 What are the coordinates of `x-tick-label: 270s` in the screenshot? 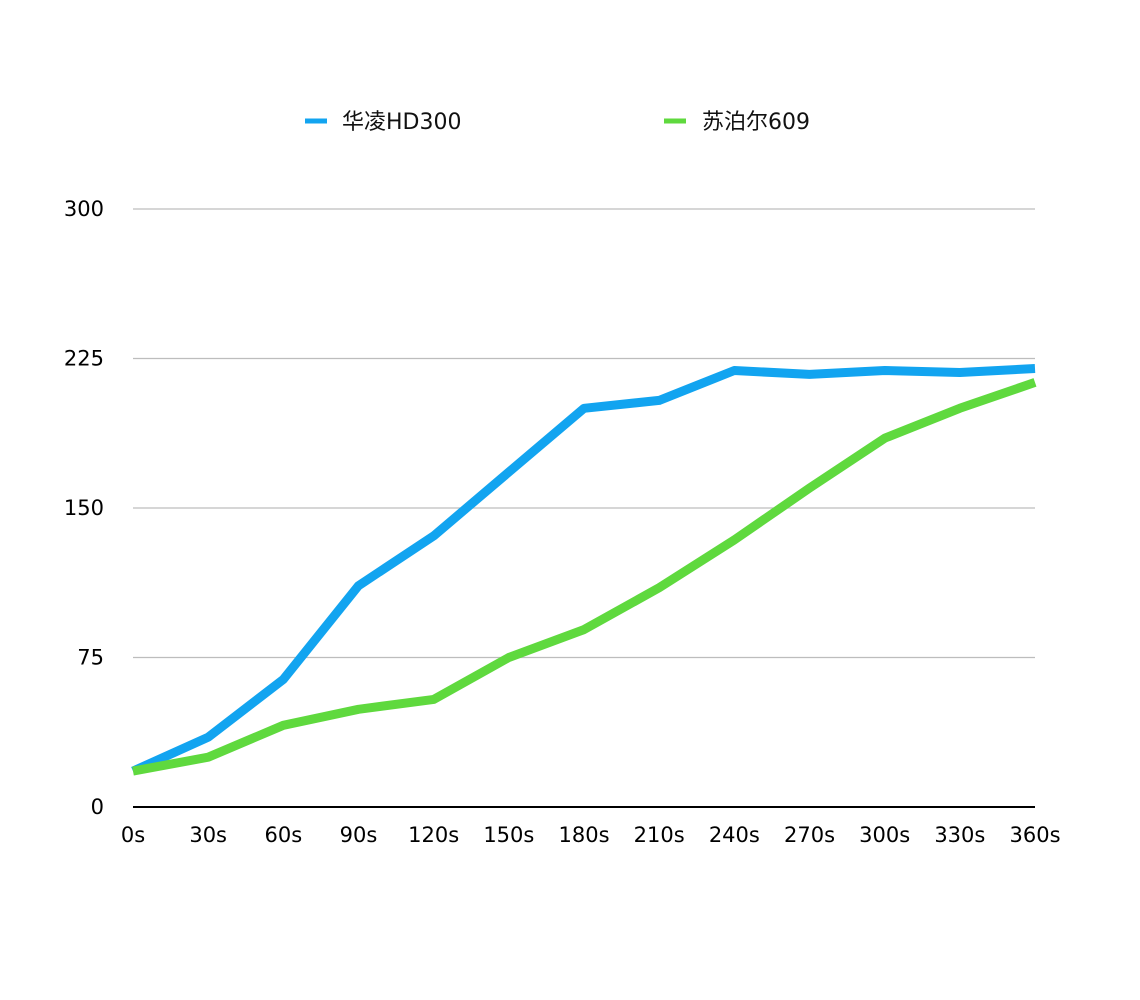 It's located at (809, 835).